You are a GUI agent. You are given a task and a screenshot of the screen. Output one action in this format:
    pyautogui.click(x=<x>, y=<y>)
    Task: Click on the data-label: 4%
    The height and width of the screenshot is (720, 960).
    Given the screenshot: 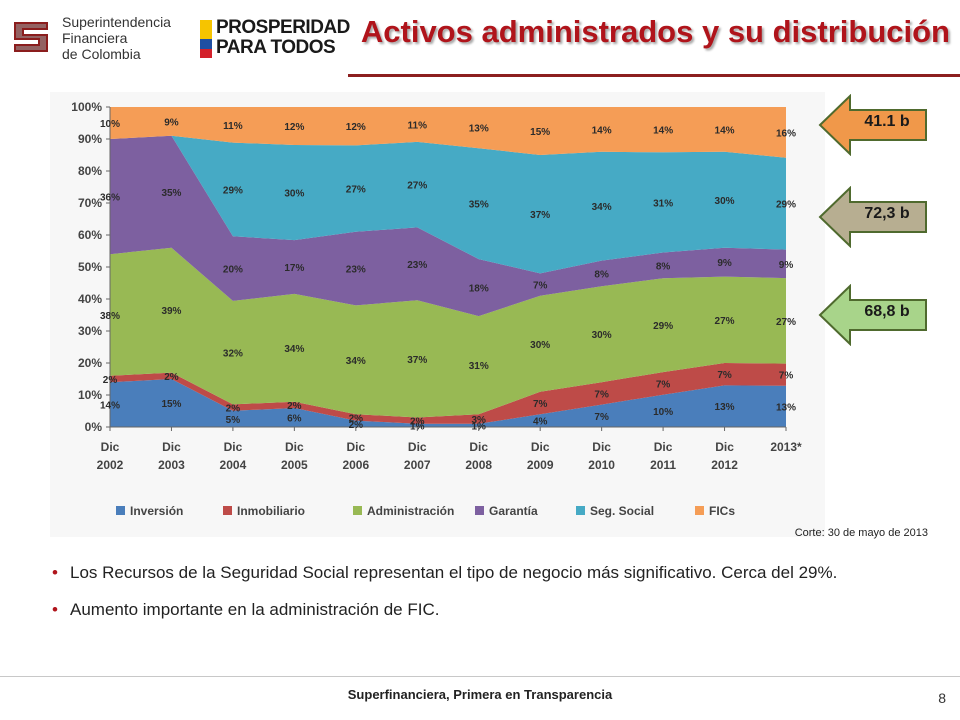 What is the action you would take?
    pyautogui.click(x=540, y=422)
    